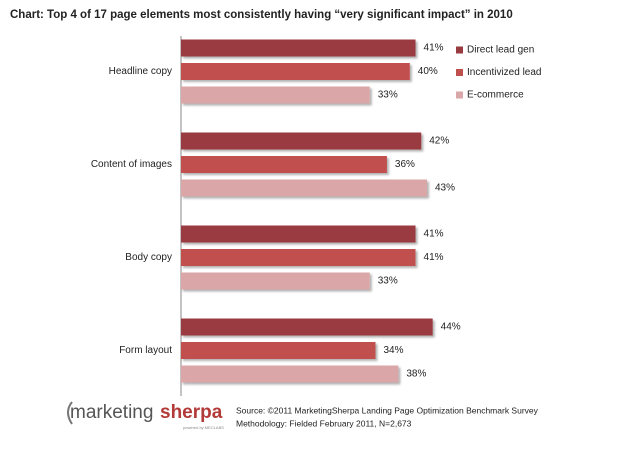 This screenshot has height=457, width=629. I want to click on category-label: Body copy, so click(148, 257).